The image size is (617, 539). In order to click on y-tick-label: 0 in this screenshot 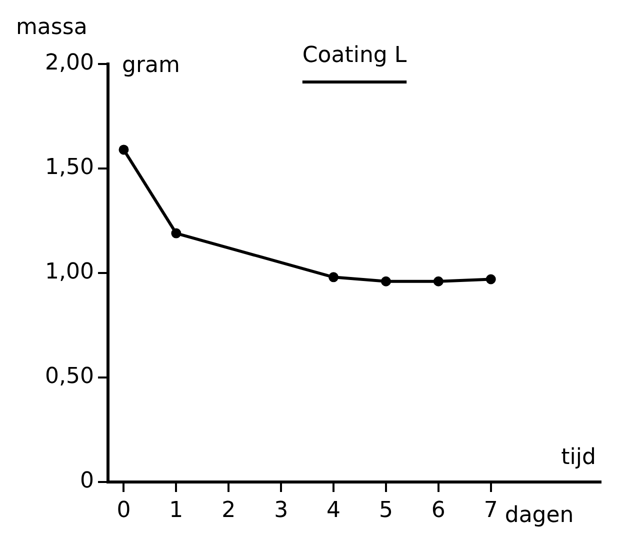, I will do `click(87, 481)`.